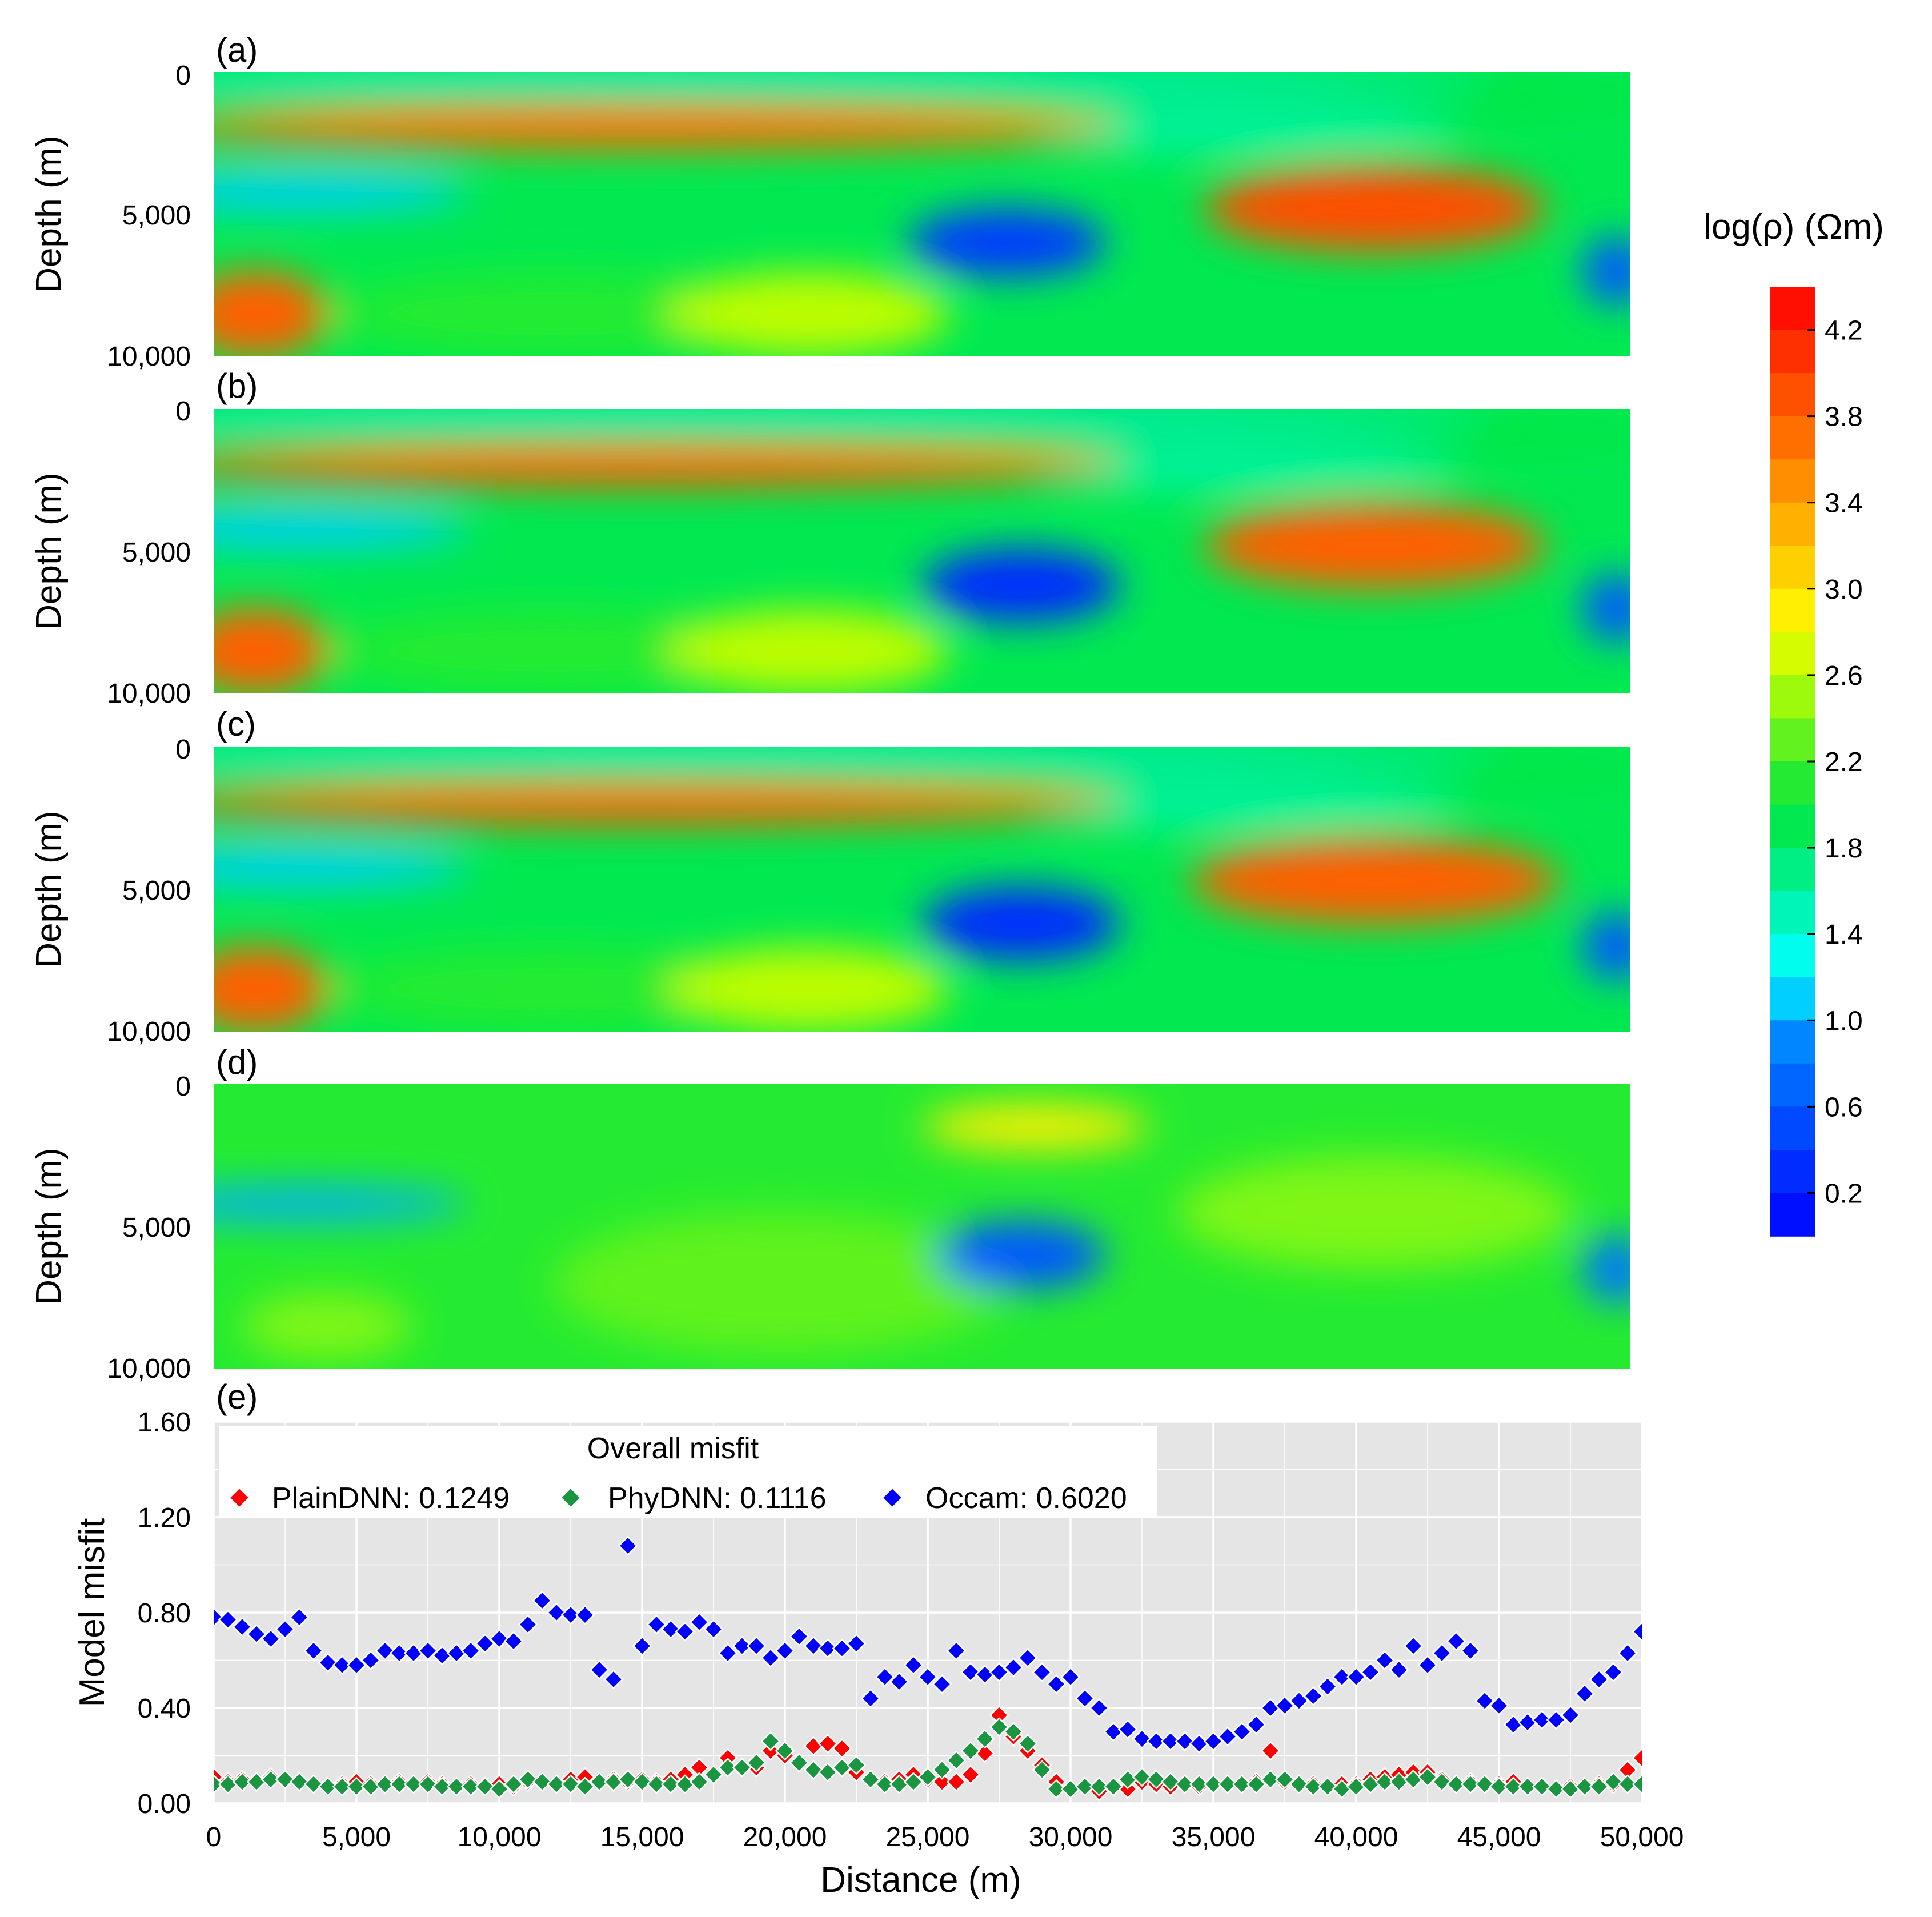 The width and height of the screenshot is (1932, 1917). I want to click on panel-label: (a), so click(237, 50).